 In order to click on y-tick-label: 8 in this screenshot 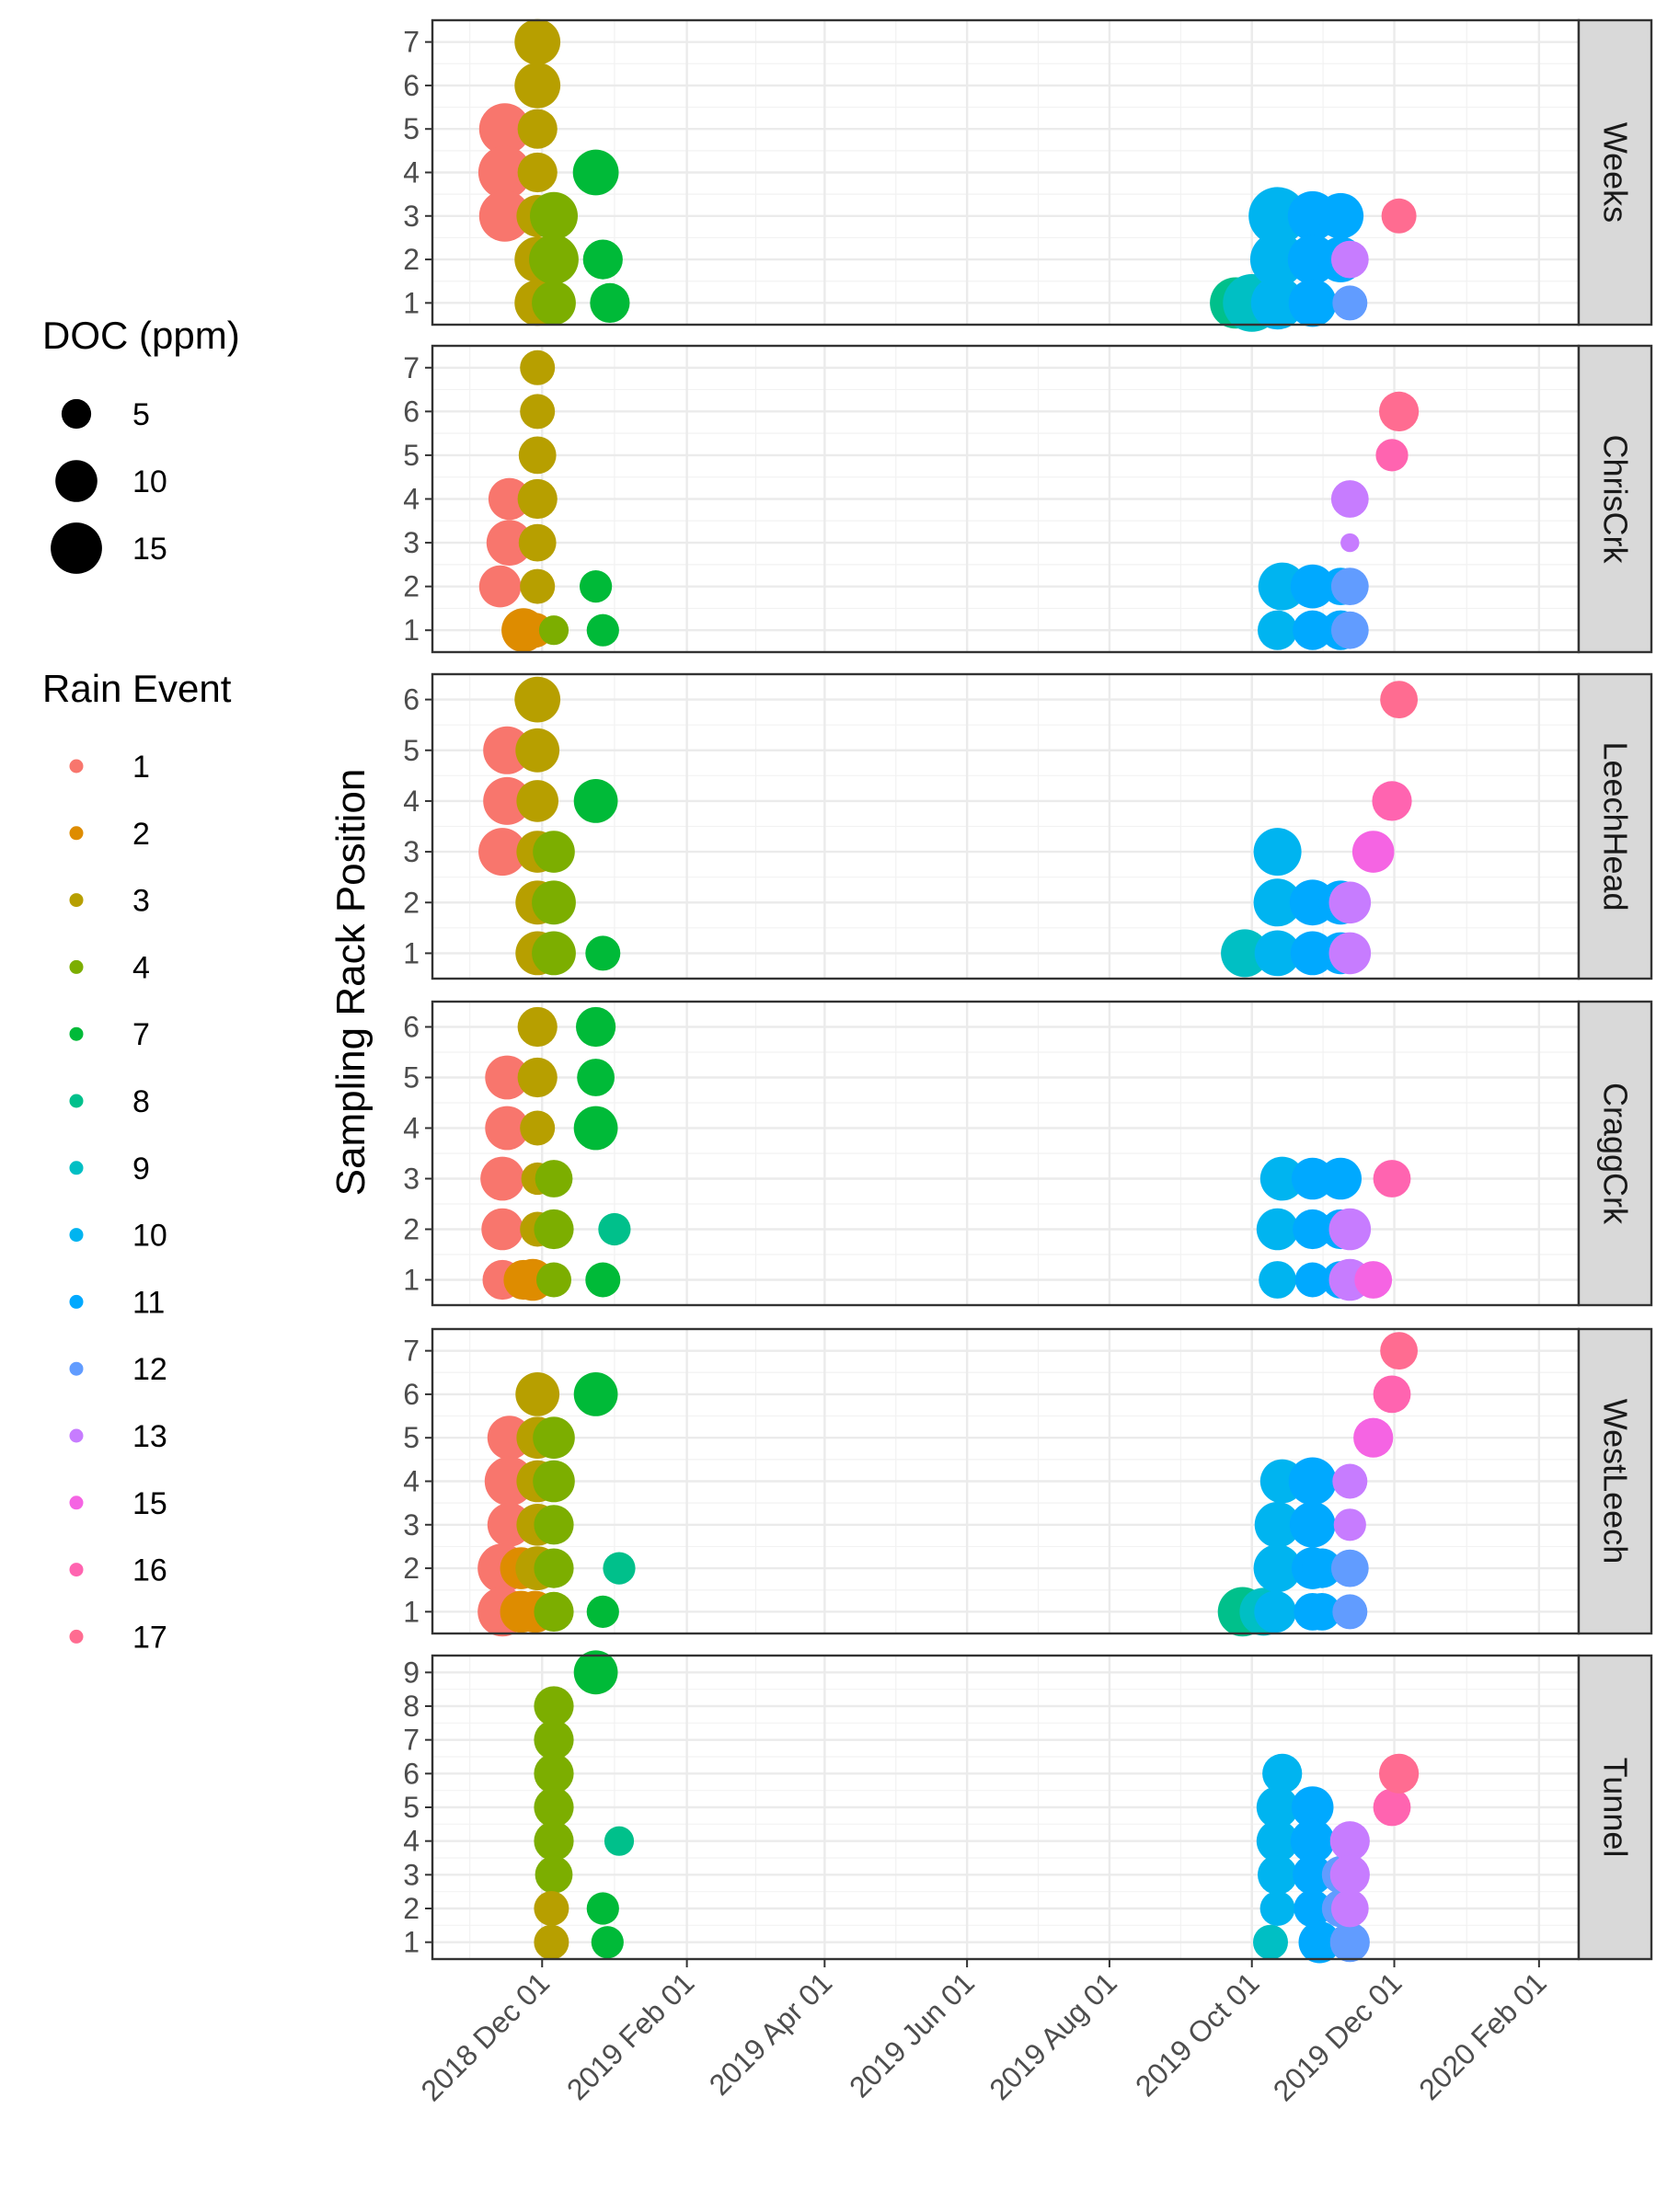, I will do `click(411, 1707)`.